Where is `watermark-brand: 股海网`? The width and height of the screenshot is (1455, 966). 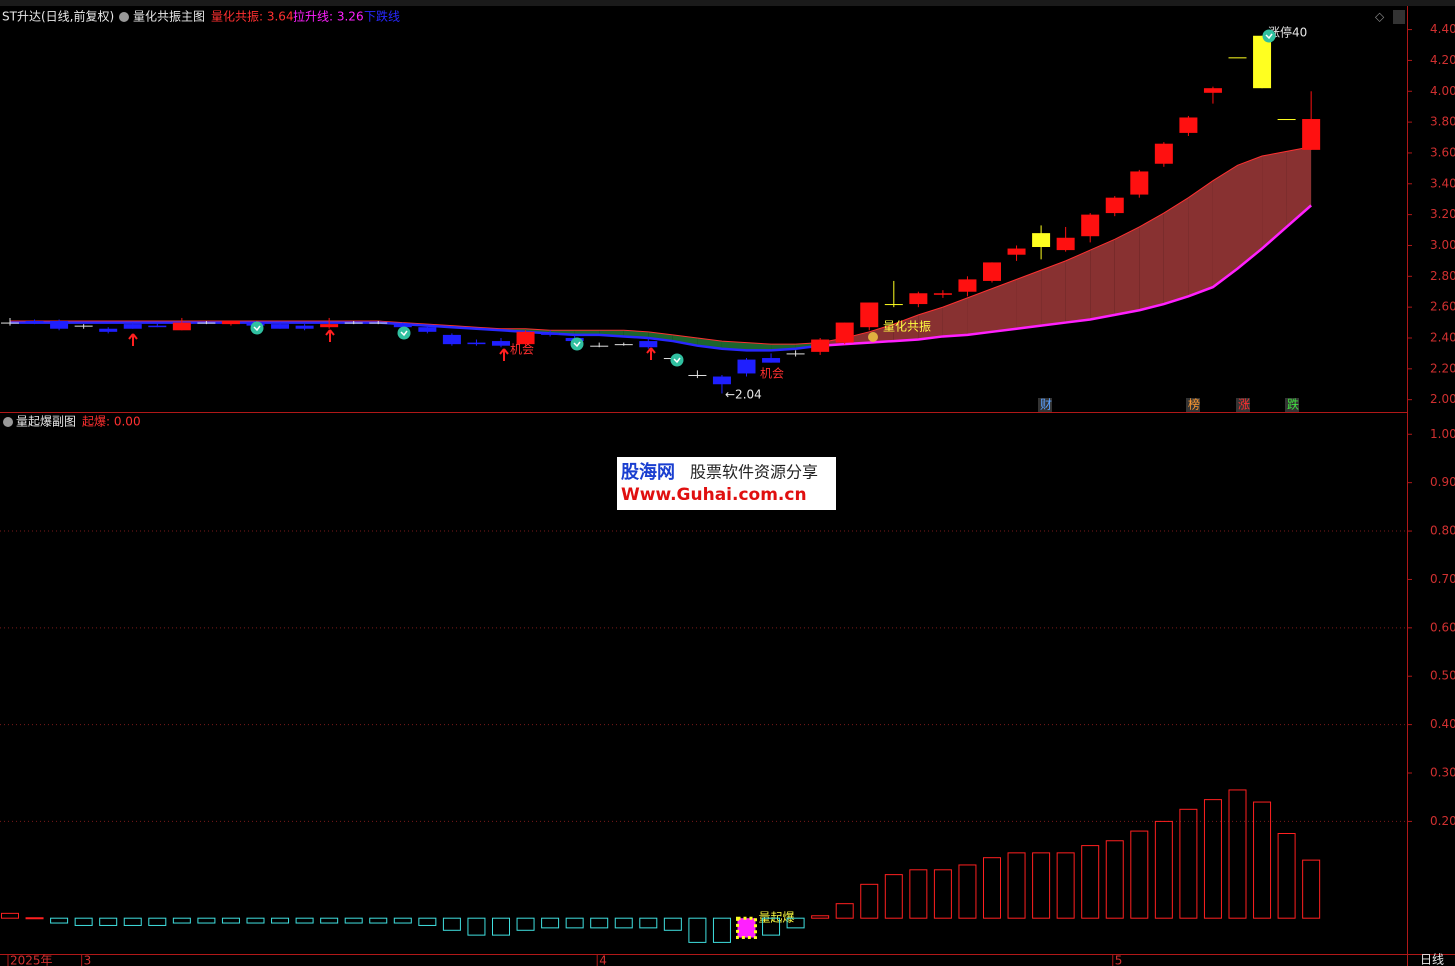 watermark-brand: 股海网 is located at coordinates (647, 472).